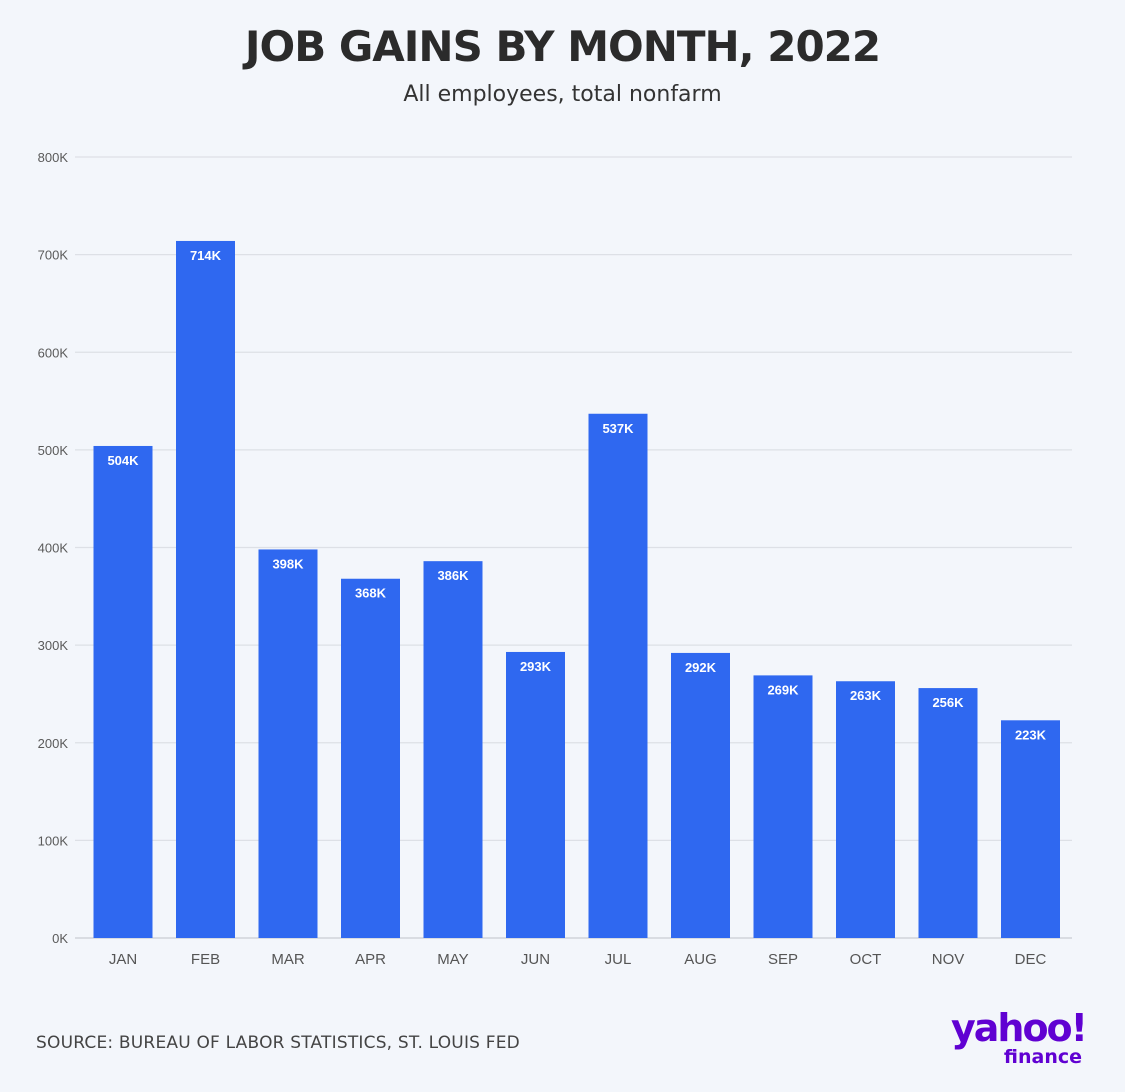 The width and height of the screenshot is (1125, 1092). I want to click on bar-aug, so click(700, 795).